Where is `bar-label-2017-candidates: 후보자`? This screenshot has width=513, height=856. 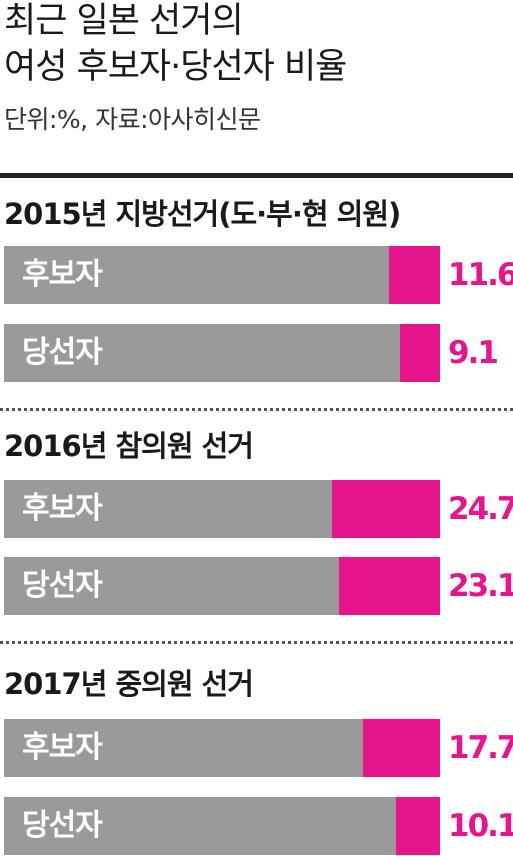
bar-label-2017-candidates: 후보자 is located at coordinates (62, 747).